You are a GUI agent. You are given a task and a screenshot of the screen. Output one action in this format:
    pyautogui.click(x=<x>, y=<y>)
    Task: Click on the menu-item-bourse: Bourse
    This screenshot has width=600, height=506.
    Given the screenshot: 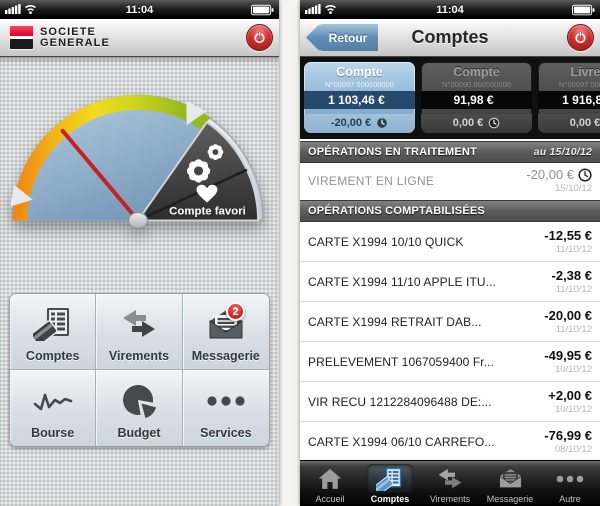 What is the action you would take?
    pyautogui.click(x=53, y=408)
    